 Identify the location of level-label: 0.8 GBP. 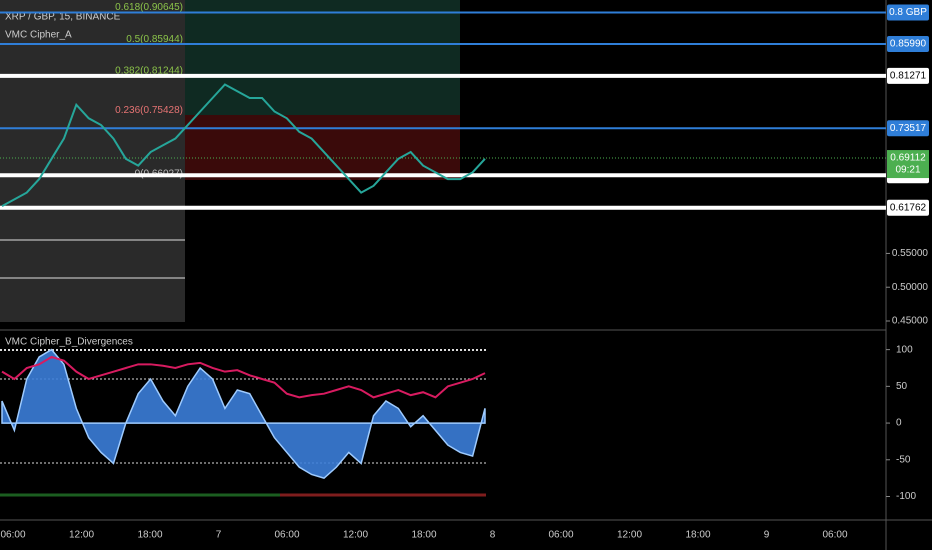
(908, 12).